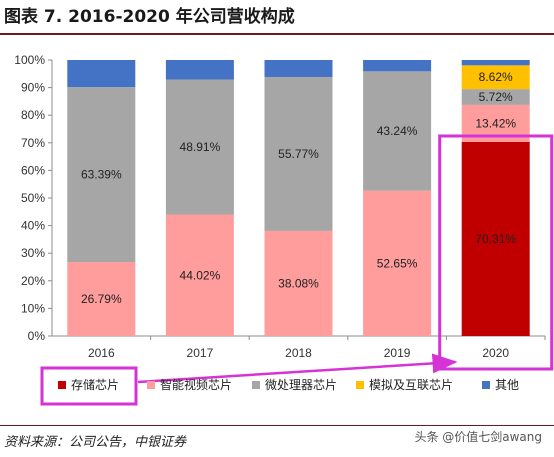  Describe the element at coordinates (507, 385) in the screenshot. I see `legend-label: 其他` at that location.